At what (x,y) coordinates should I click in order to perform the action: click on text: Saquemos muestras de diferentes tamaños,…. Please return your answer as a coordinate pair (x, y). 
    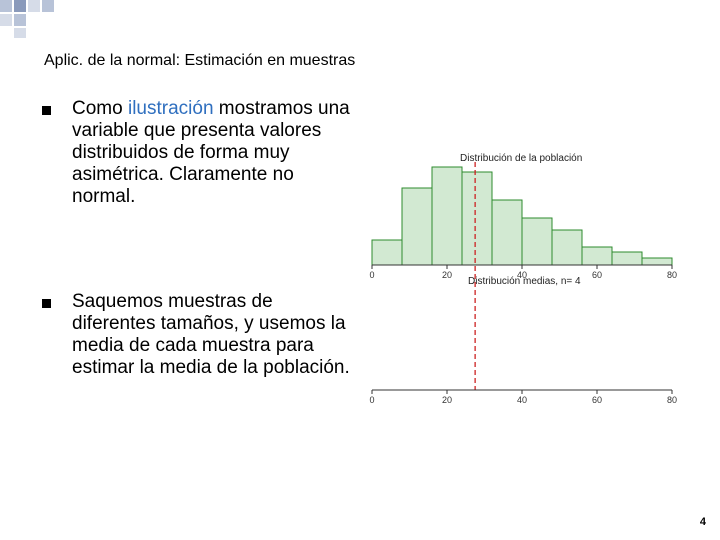
    Looking at the image, I should click on (211, 334).